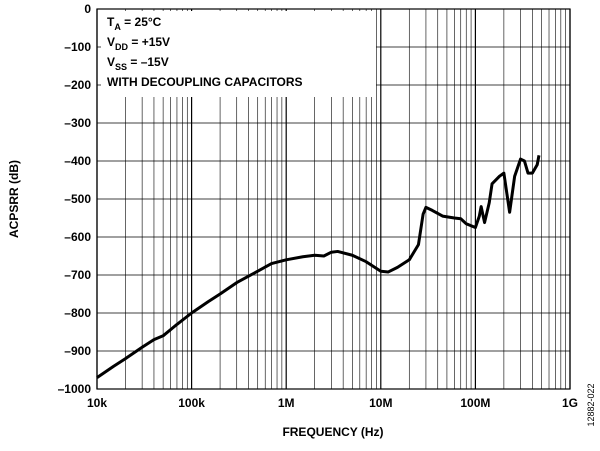  I want to click on annotation: WITH DECOUPLING CAPACITORS, so click(205, 82).